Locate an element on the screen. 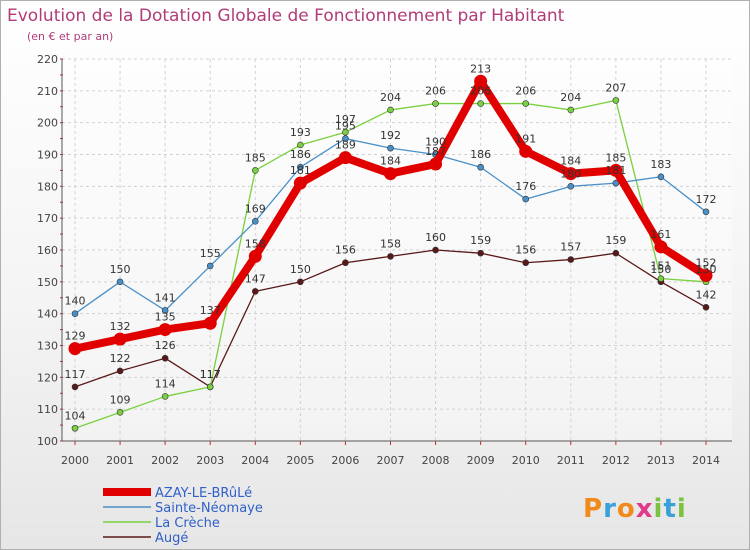 This screenshot has width=750, height=550. logo-letter: x is located at coordinates (645, 509).